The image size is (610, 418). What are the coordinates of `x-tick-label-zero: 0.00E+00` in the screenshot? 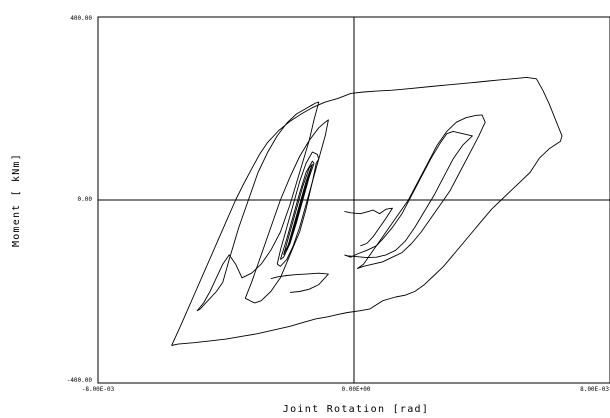 It's located at (356, 389).